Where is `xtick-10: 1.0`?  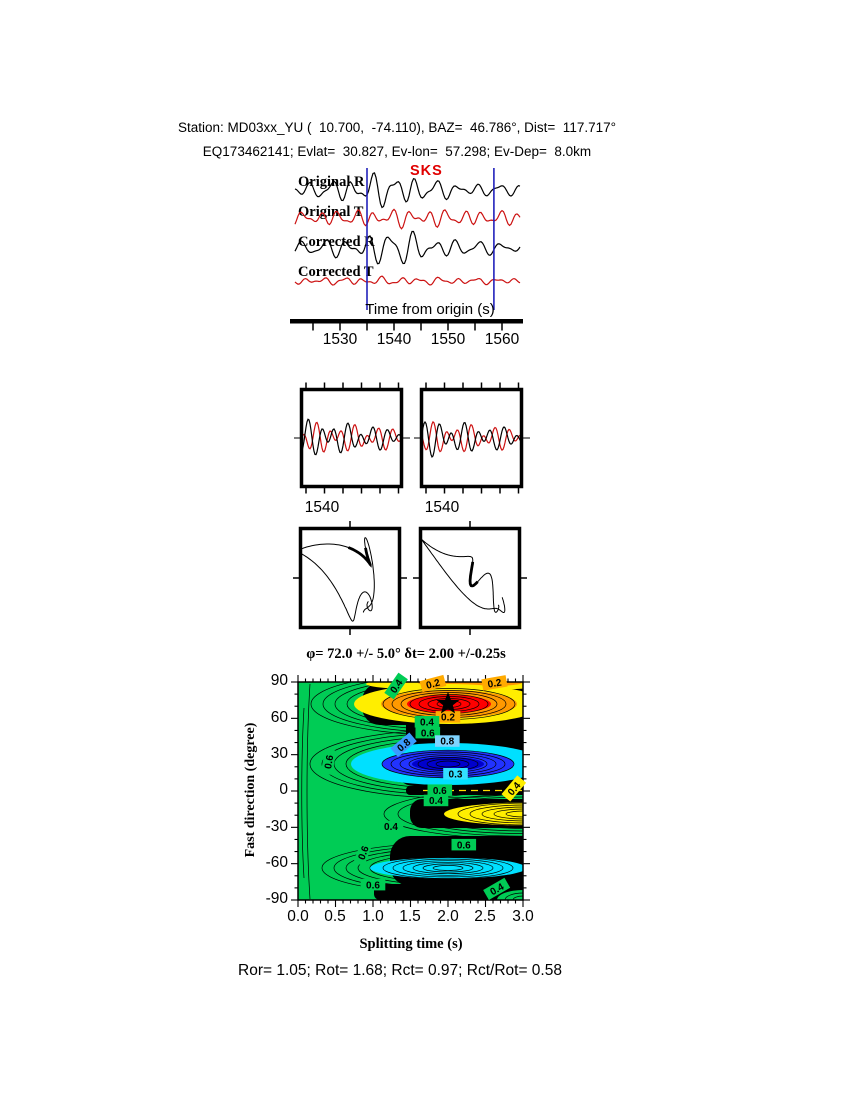
xtick-10: 1.0 is located at coordinates (373, 916).